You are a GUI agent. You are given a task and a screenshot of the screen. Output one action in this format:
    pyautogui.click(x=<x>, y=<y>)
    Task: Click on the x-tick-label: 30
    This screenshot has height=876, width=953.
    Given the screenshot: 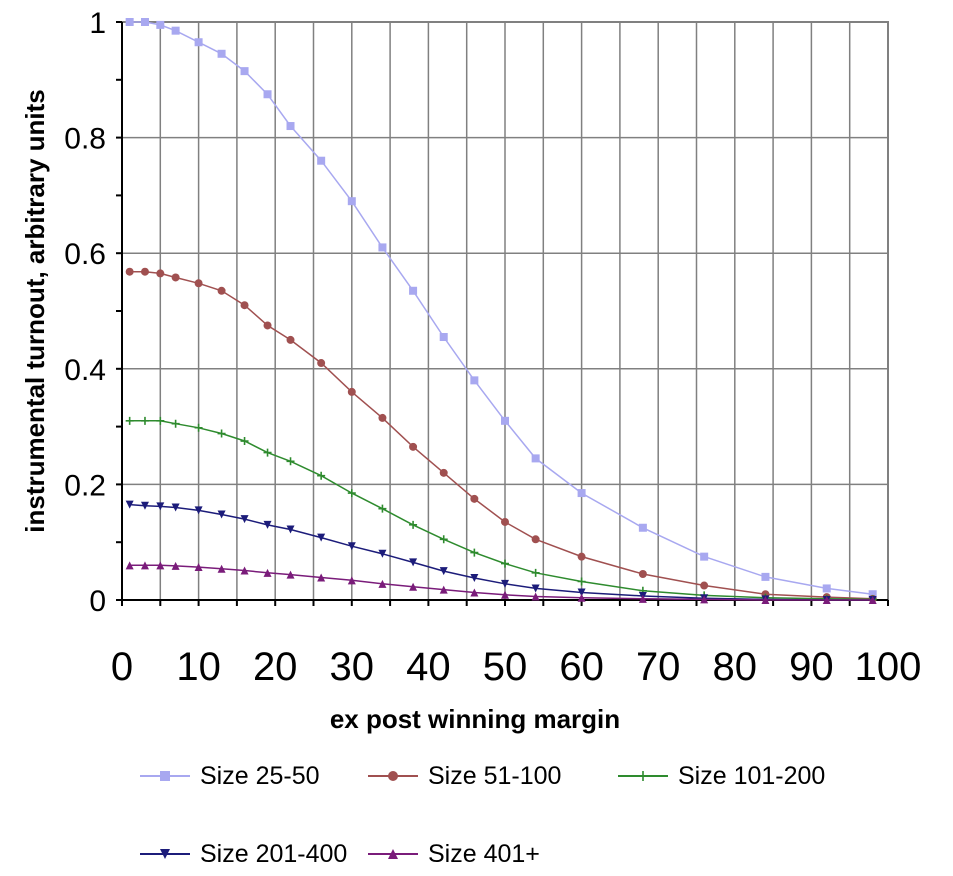 What is the action you would take?
    pyautogui.click(x=352, y=667)
    